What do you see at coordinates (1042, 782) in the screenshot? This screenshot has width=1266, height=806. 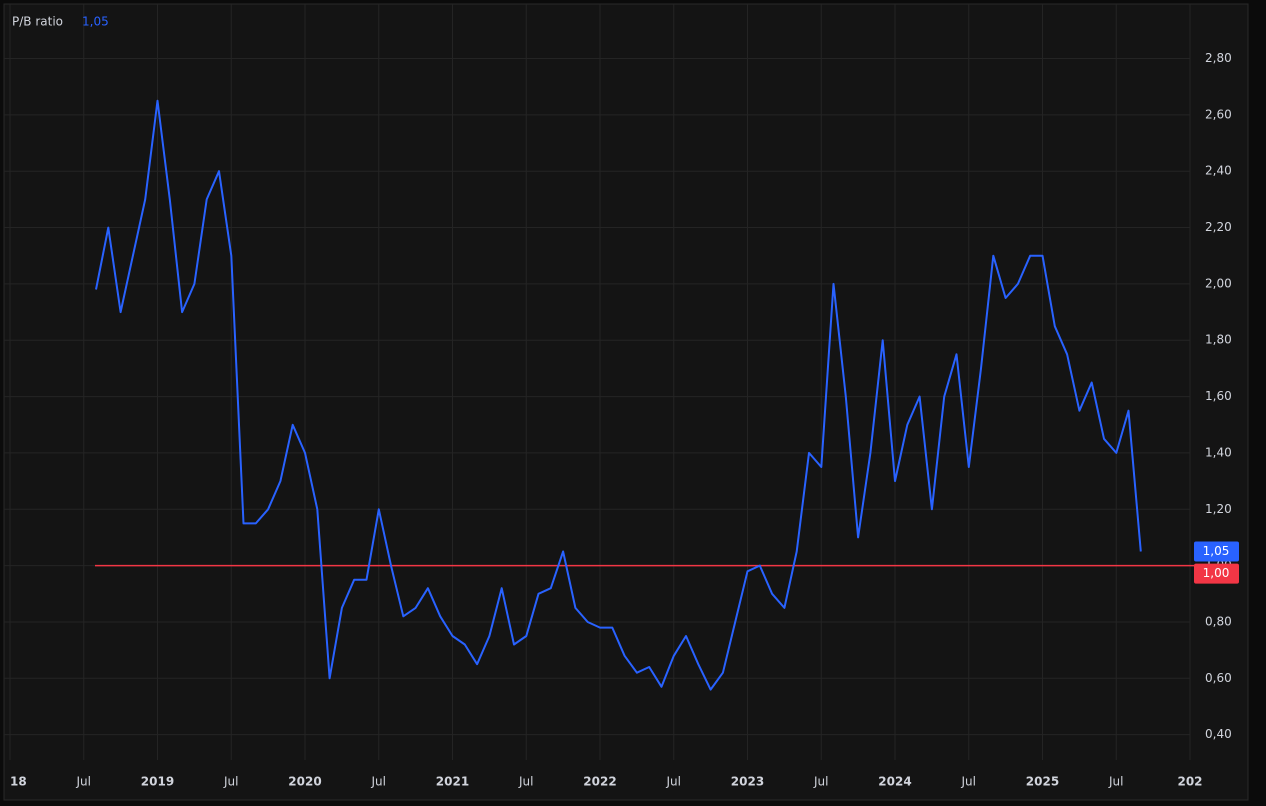 I see `x-tick-label: 2025` at bounding box center [1042, 782].